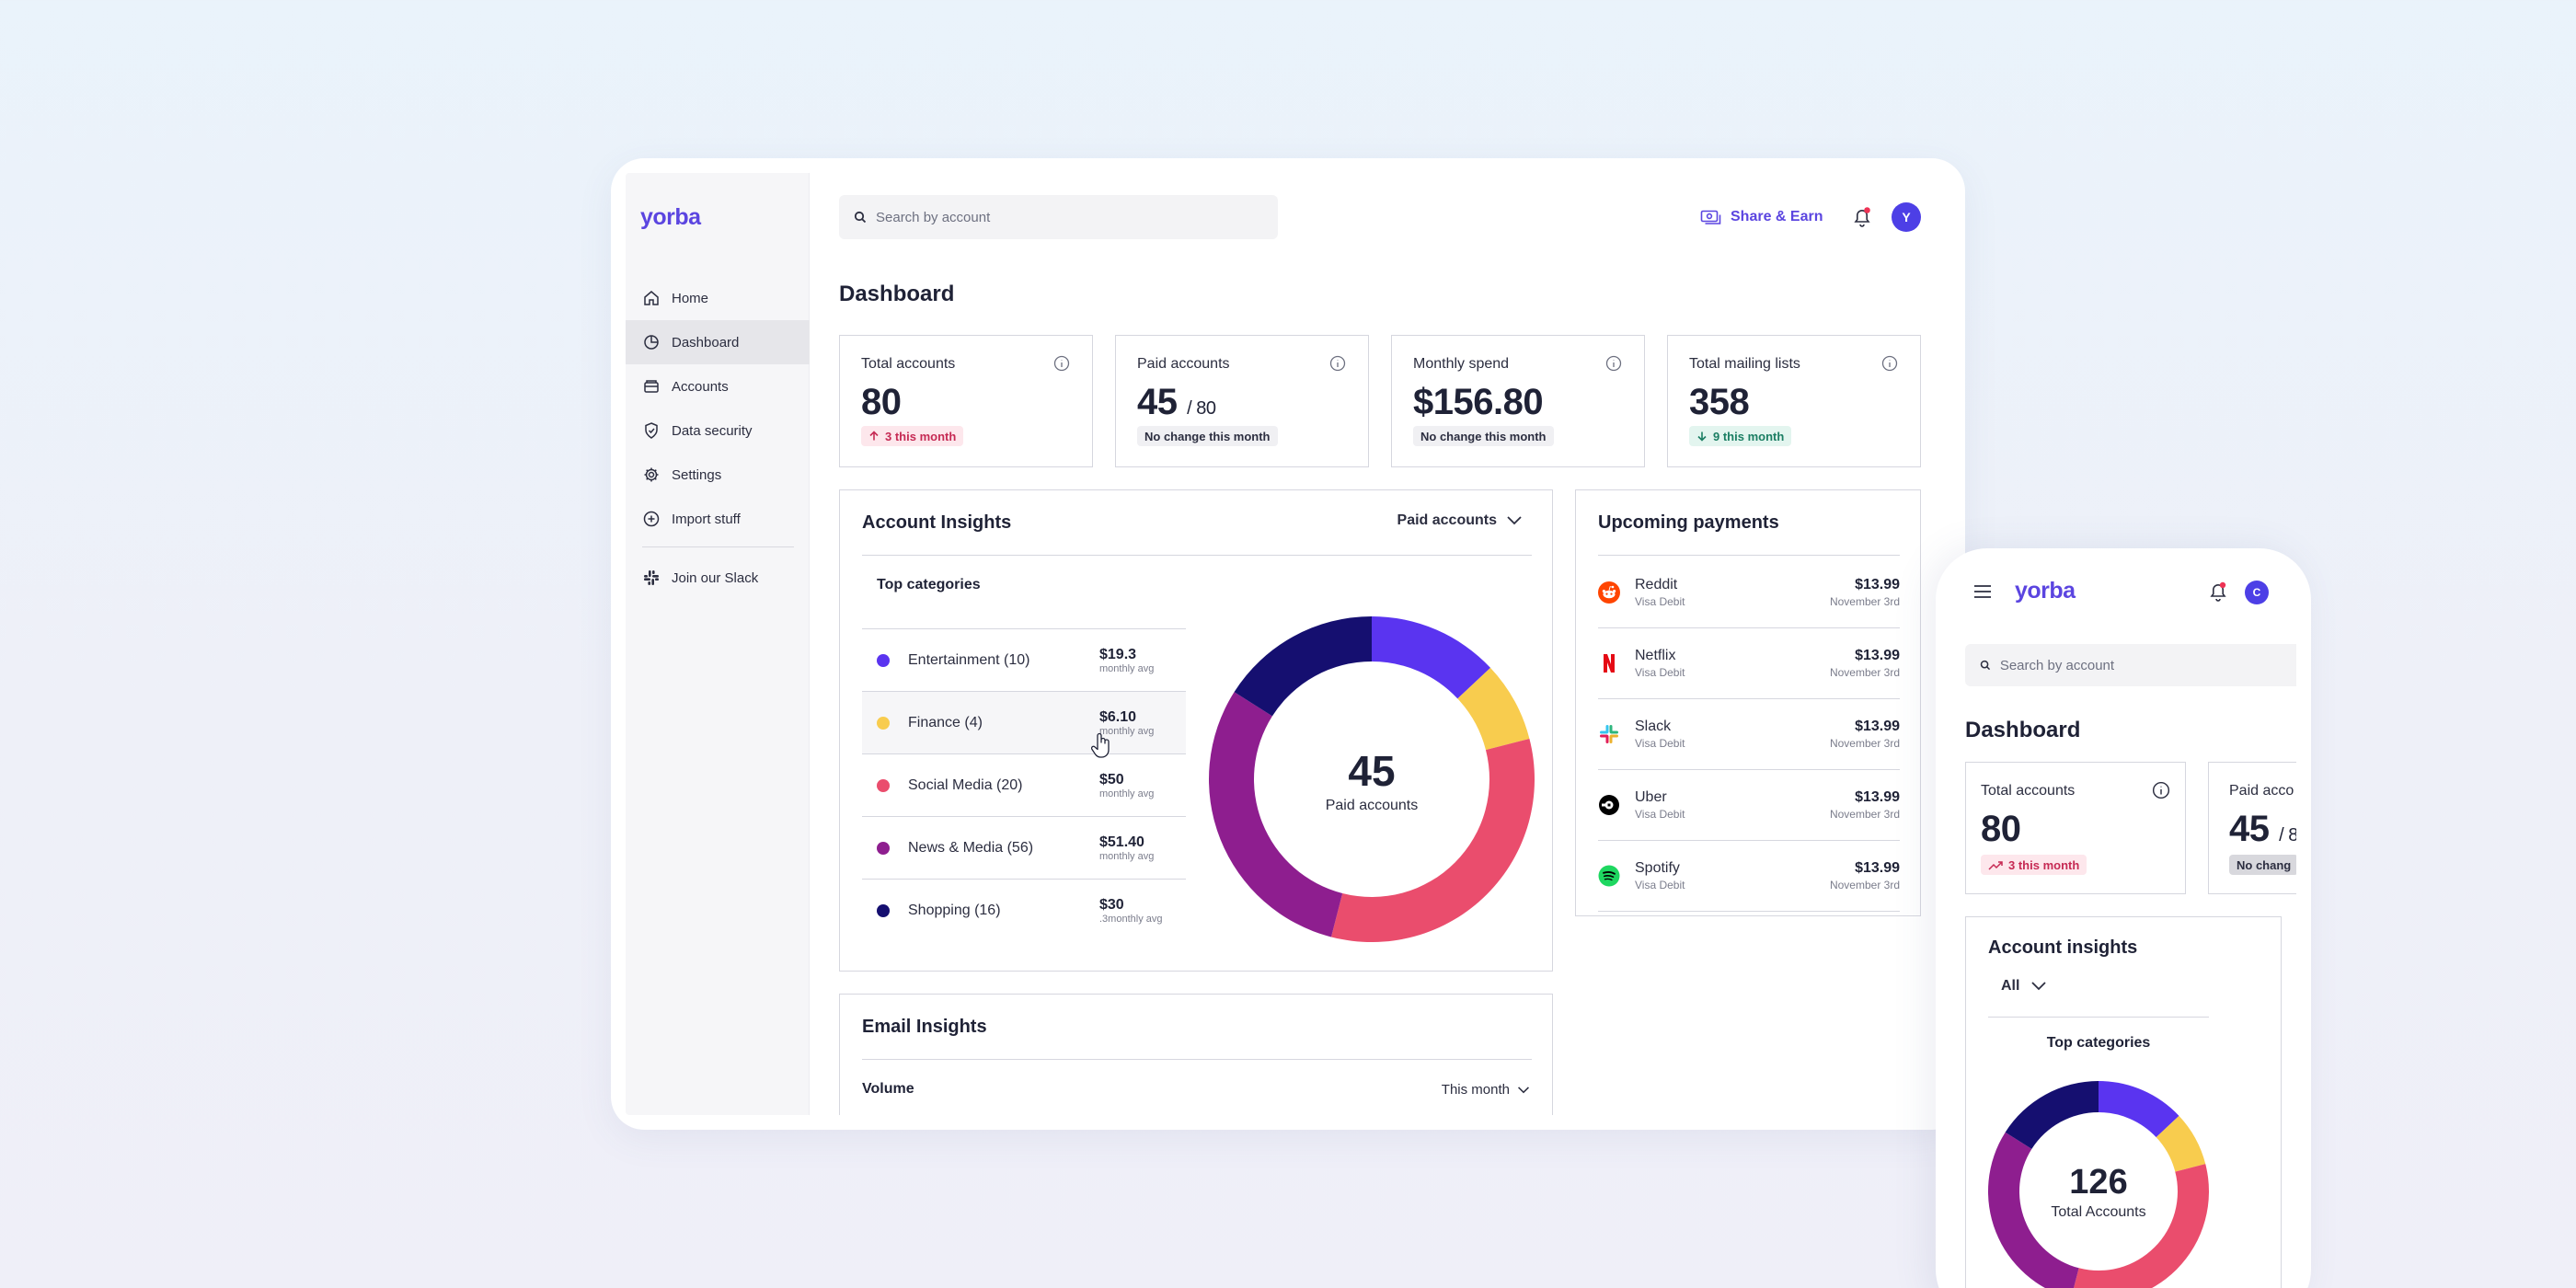  What do you see at coordinates (1024, 847) in the screenshot?
I see `category-row: News & Media (56) $51.40 monthly avg` at bounding box center [1024, 847].